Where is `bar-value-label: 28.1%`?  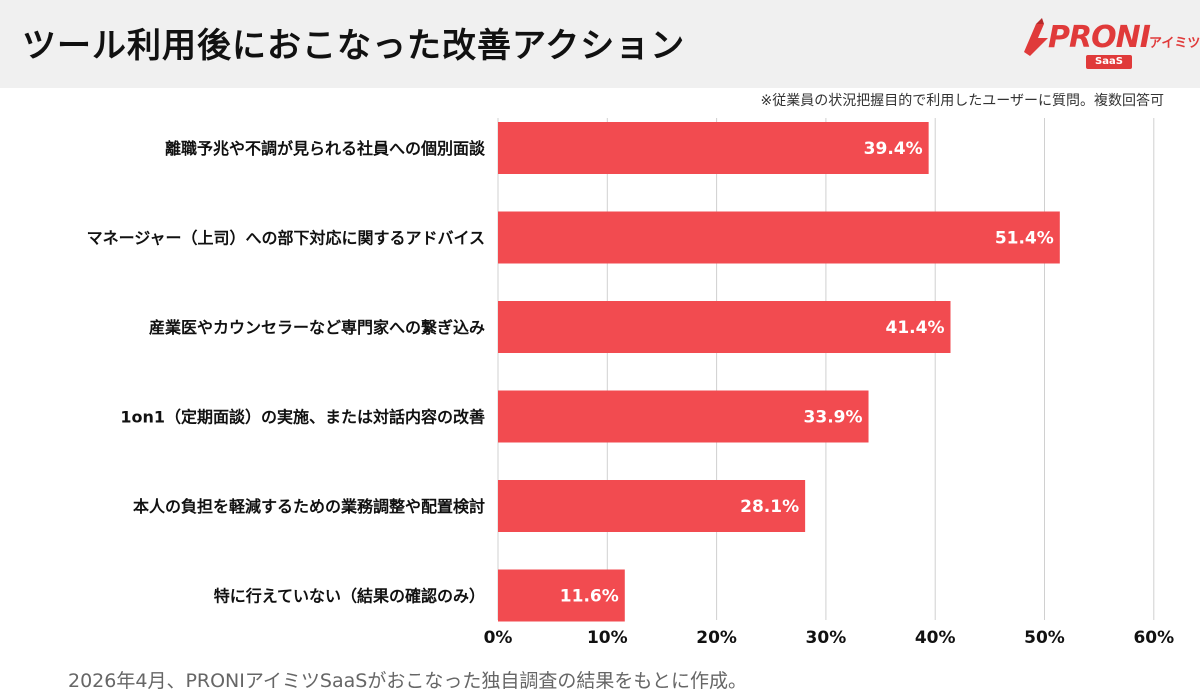 bar-value-label: 28.1% is located at coordinates (769, 507).